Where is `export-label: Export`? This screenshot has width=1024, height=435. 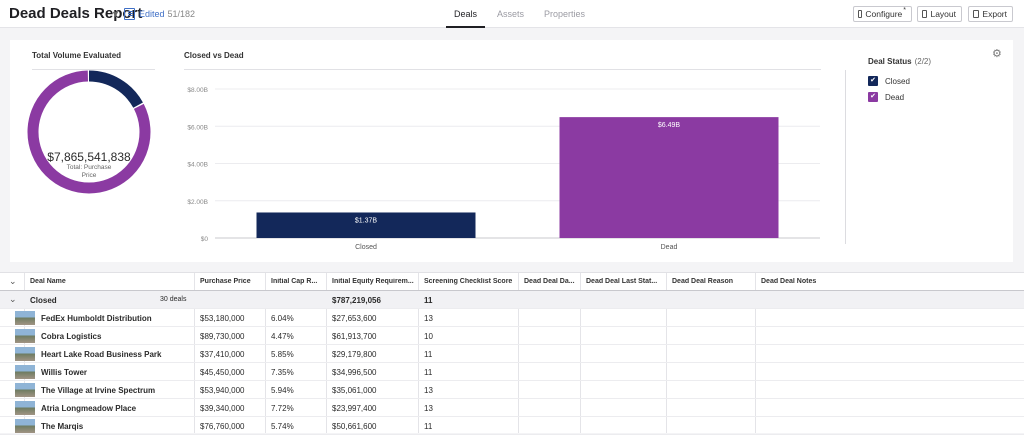
export-label: Export is located at coordinates (994, 14).